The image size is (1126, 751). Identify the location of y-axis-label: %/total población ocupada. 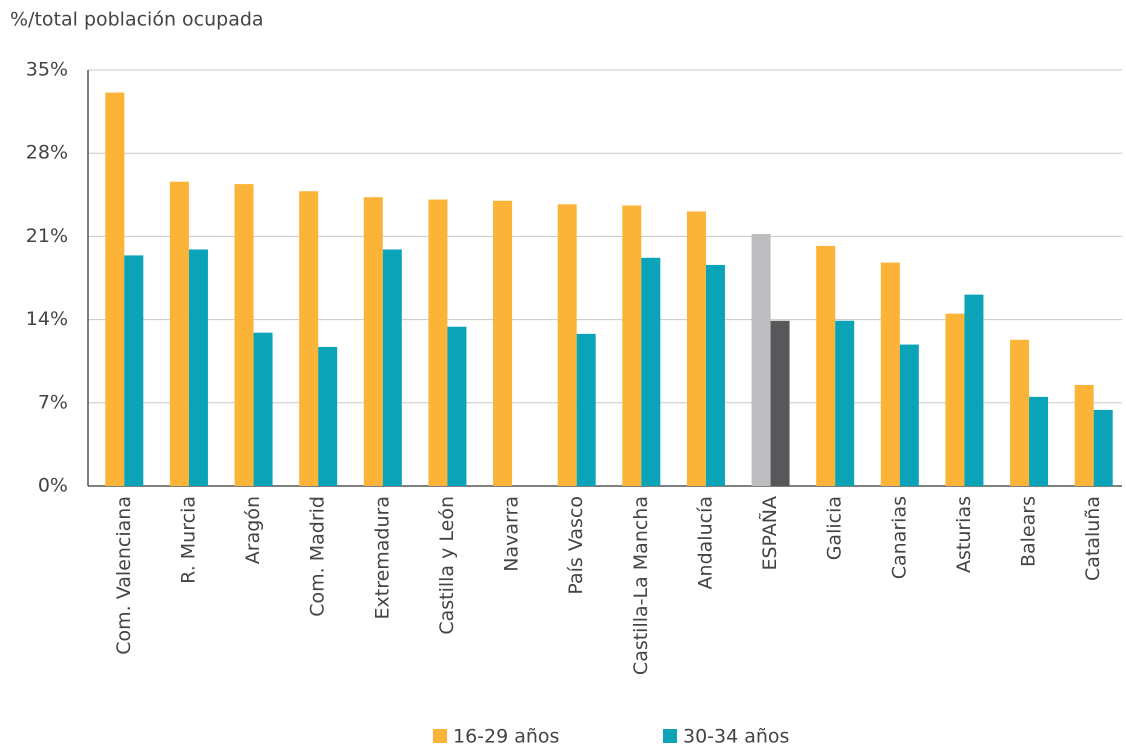
(137, 20).